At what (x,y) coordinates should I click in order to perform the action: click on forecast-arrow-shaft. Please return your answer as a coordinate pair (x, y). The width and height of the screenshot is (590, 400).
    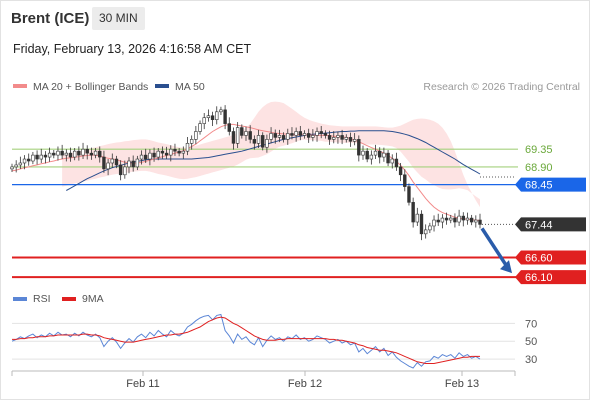
    Looking at the image, I should click on (495, 248).